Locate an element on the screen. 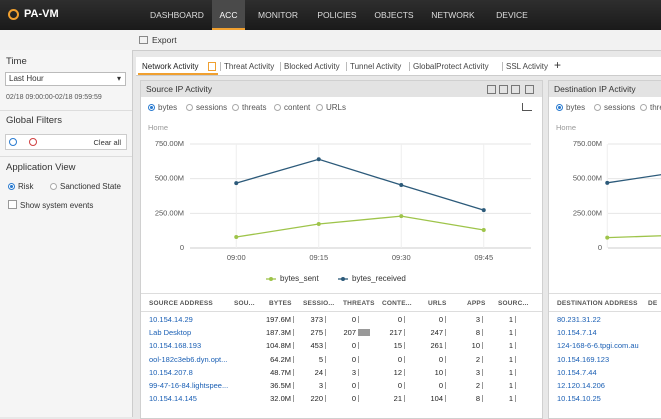  column-header: DESTINATION ADDRESS is located at coordinates (597, 303).